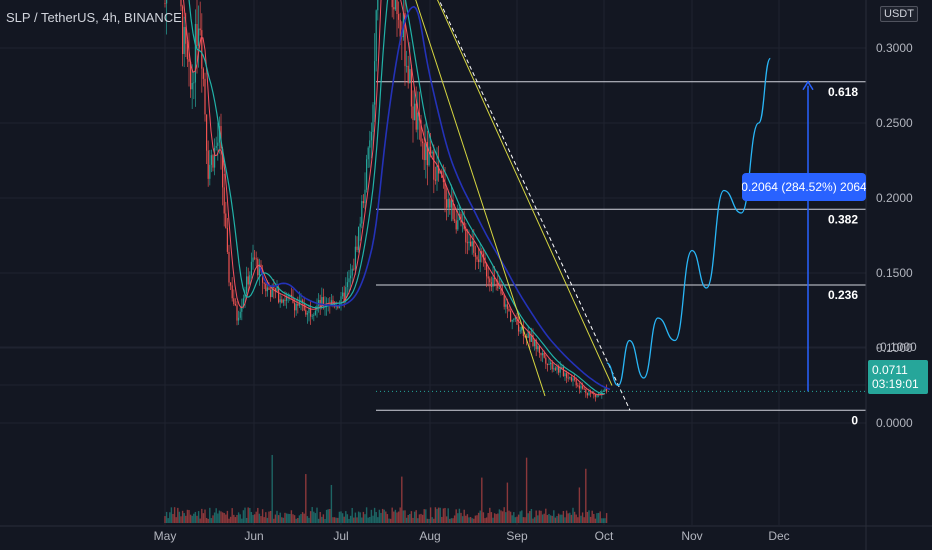 The width and height of the screenshot is (932, 550). Describe the element at coordinates (688, 222) in the screenshot. I see `projection-path` at that location.